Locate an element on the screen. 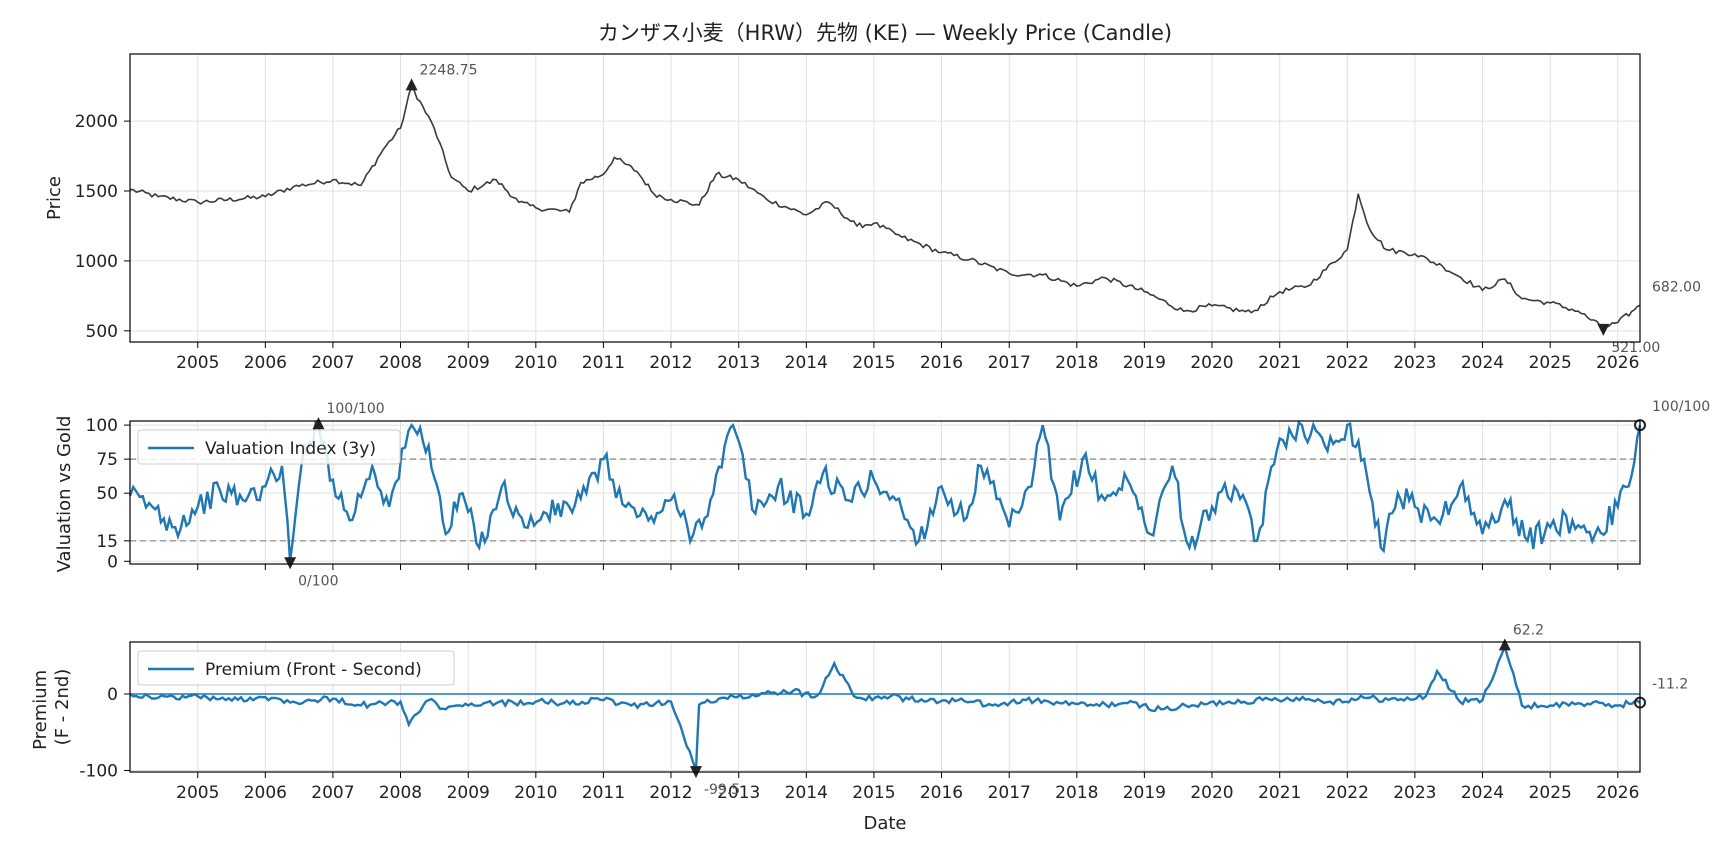 This screenshot has height=849, width=1728. valuation-series-line is located at coordinates (885, 490).